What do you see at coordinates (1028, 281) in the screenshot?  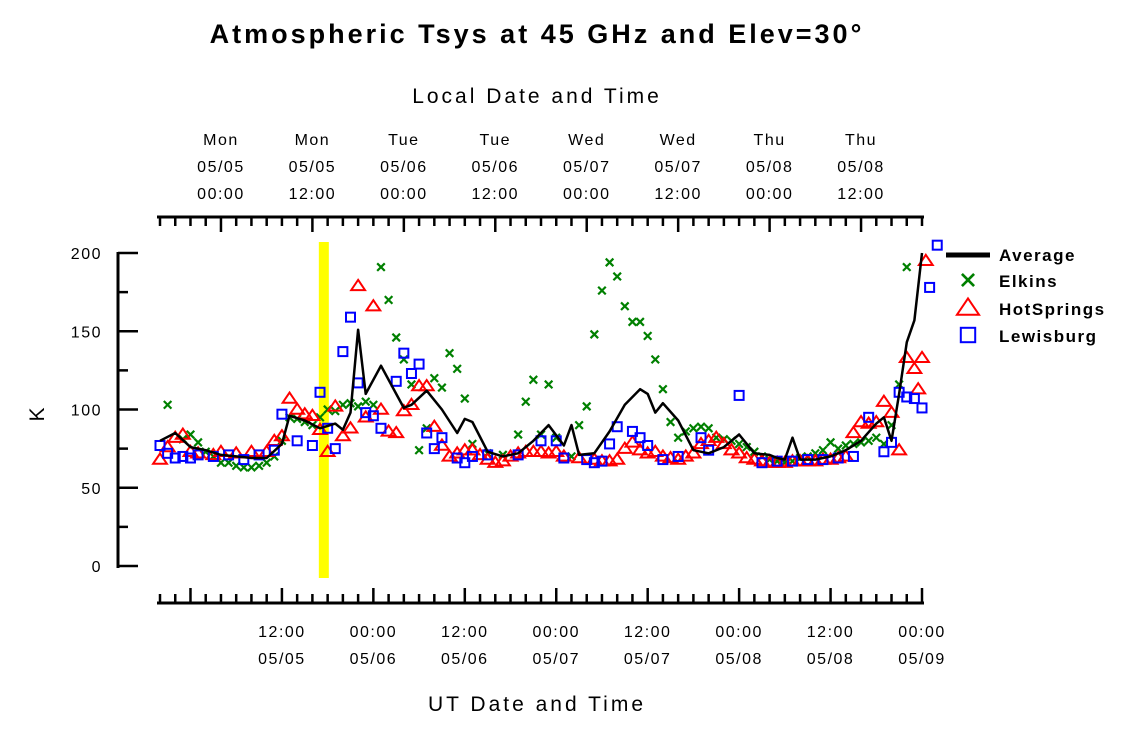 I see `legend-label-elkins: Elkins` at bounding box center [1028, 281].